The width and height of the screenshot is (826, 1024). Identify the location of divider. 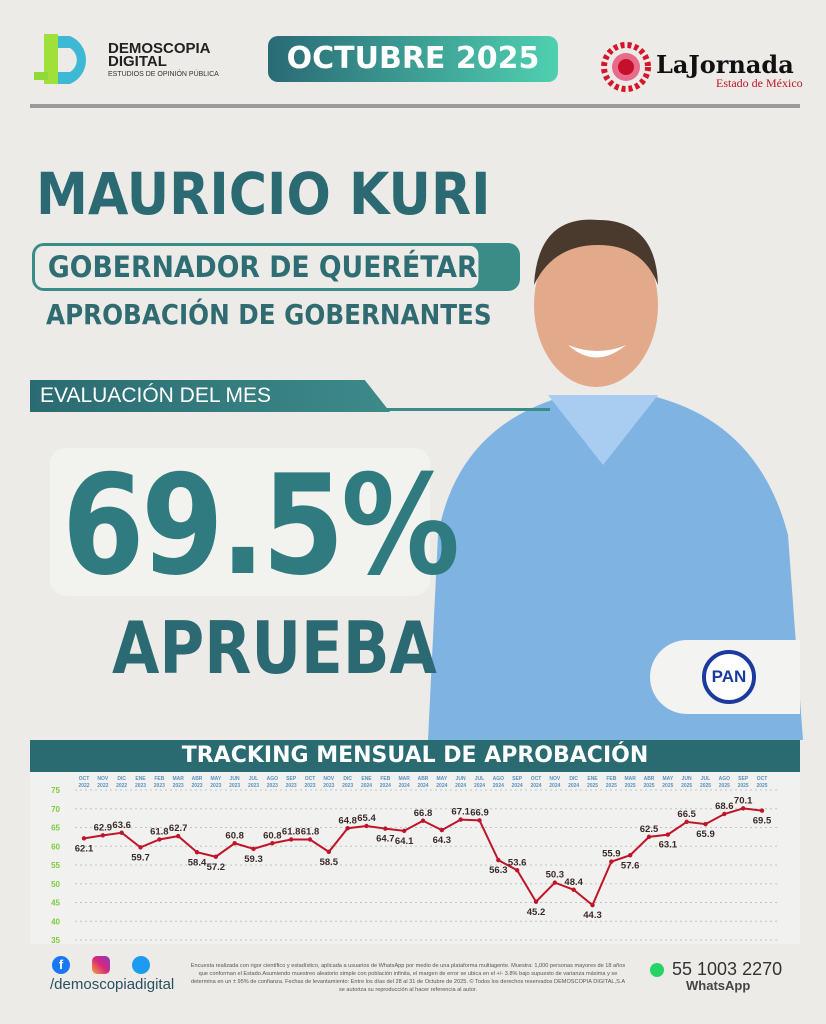
(415, 106).